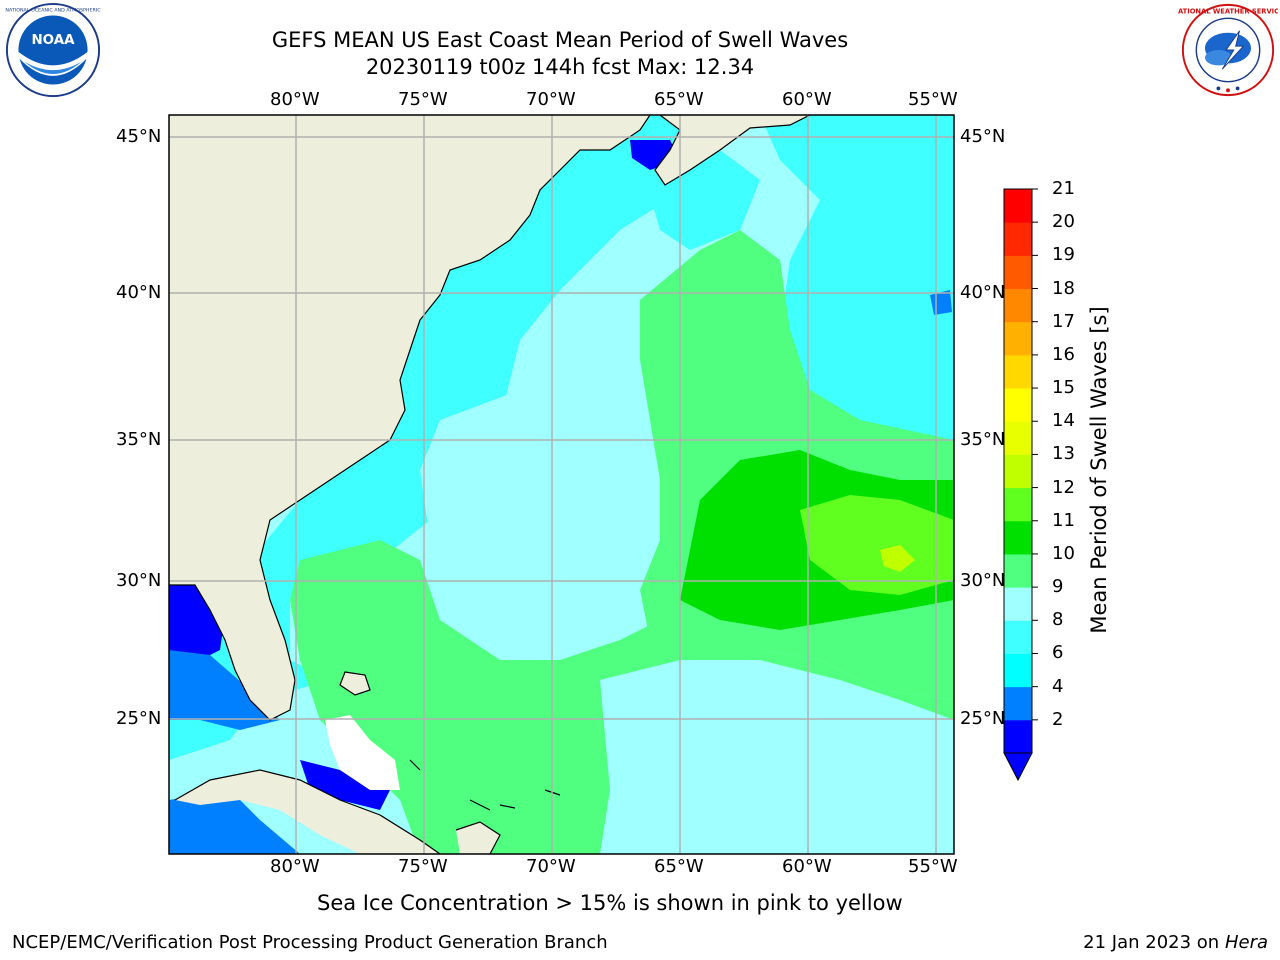 Image resolution: width=1280 pixels, height=960 pixels. What do you see at coordinates (362, 752) in the screenshot?
I see `bahamas-bank` at bounding box center [362, 752].